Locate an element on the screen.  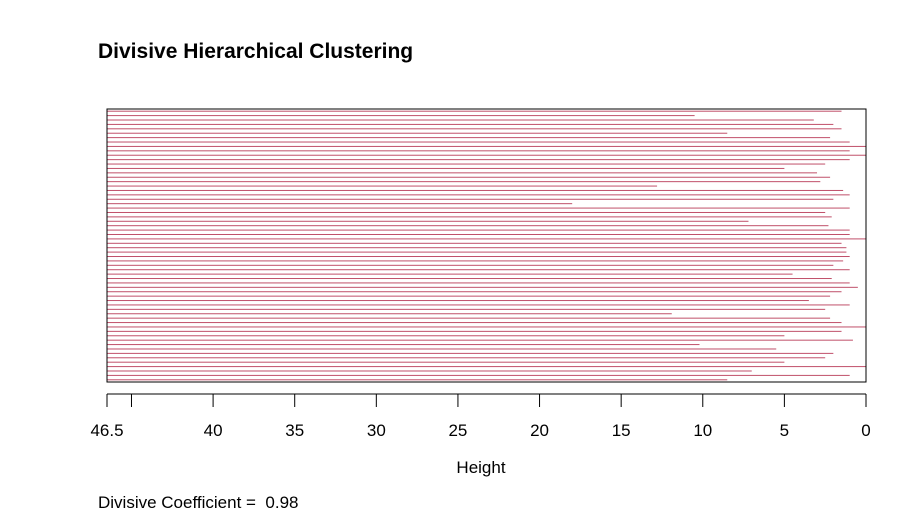
x-tick-label: 25 is located at coordinates (457, 430).